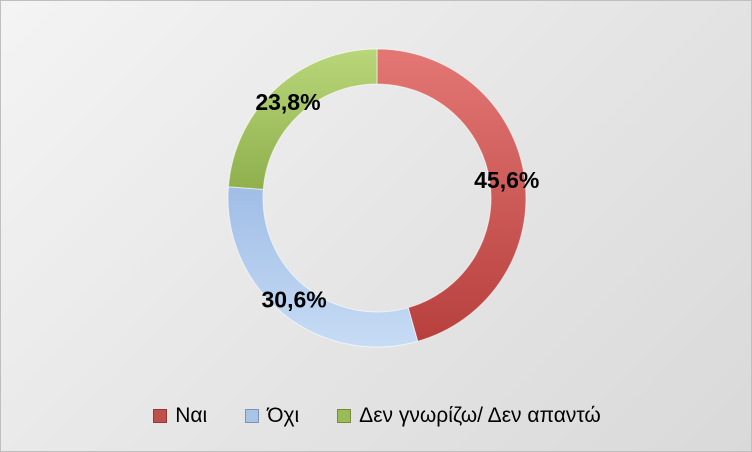 Image resolution: width=752 pixels, height=452 pixels. What do you see at coordinates (191, 415) in the screenshot?
I see `legend-label-1: Ναι` at bounding box center [191, 415].